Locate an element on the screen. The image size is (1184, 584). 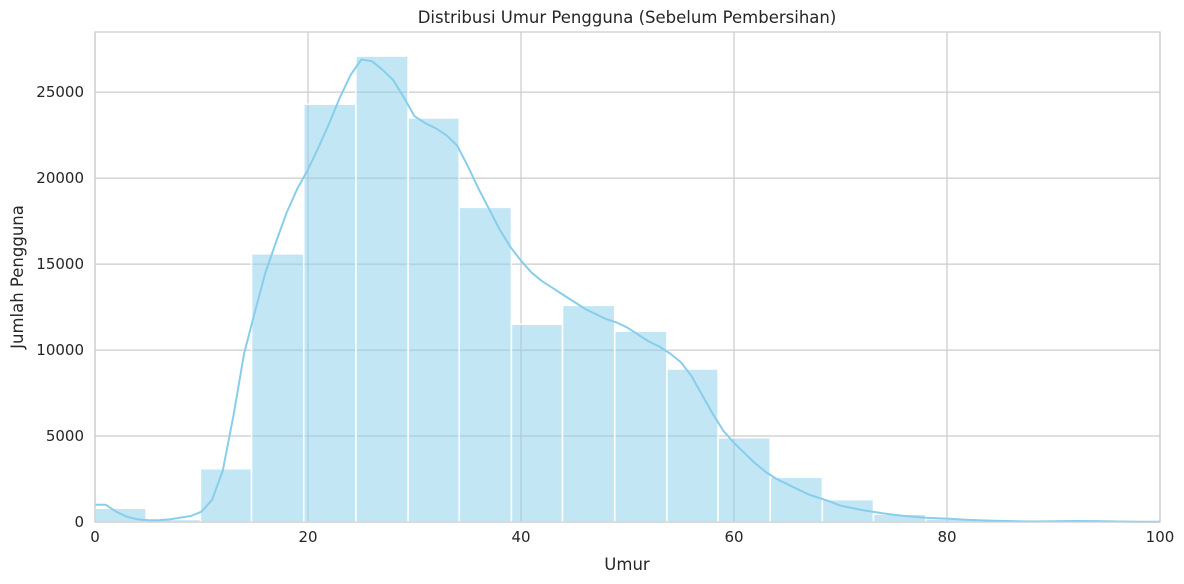
y-tick-label: 10000 is located at coordinates (60, 350).